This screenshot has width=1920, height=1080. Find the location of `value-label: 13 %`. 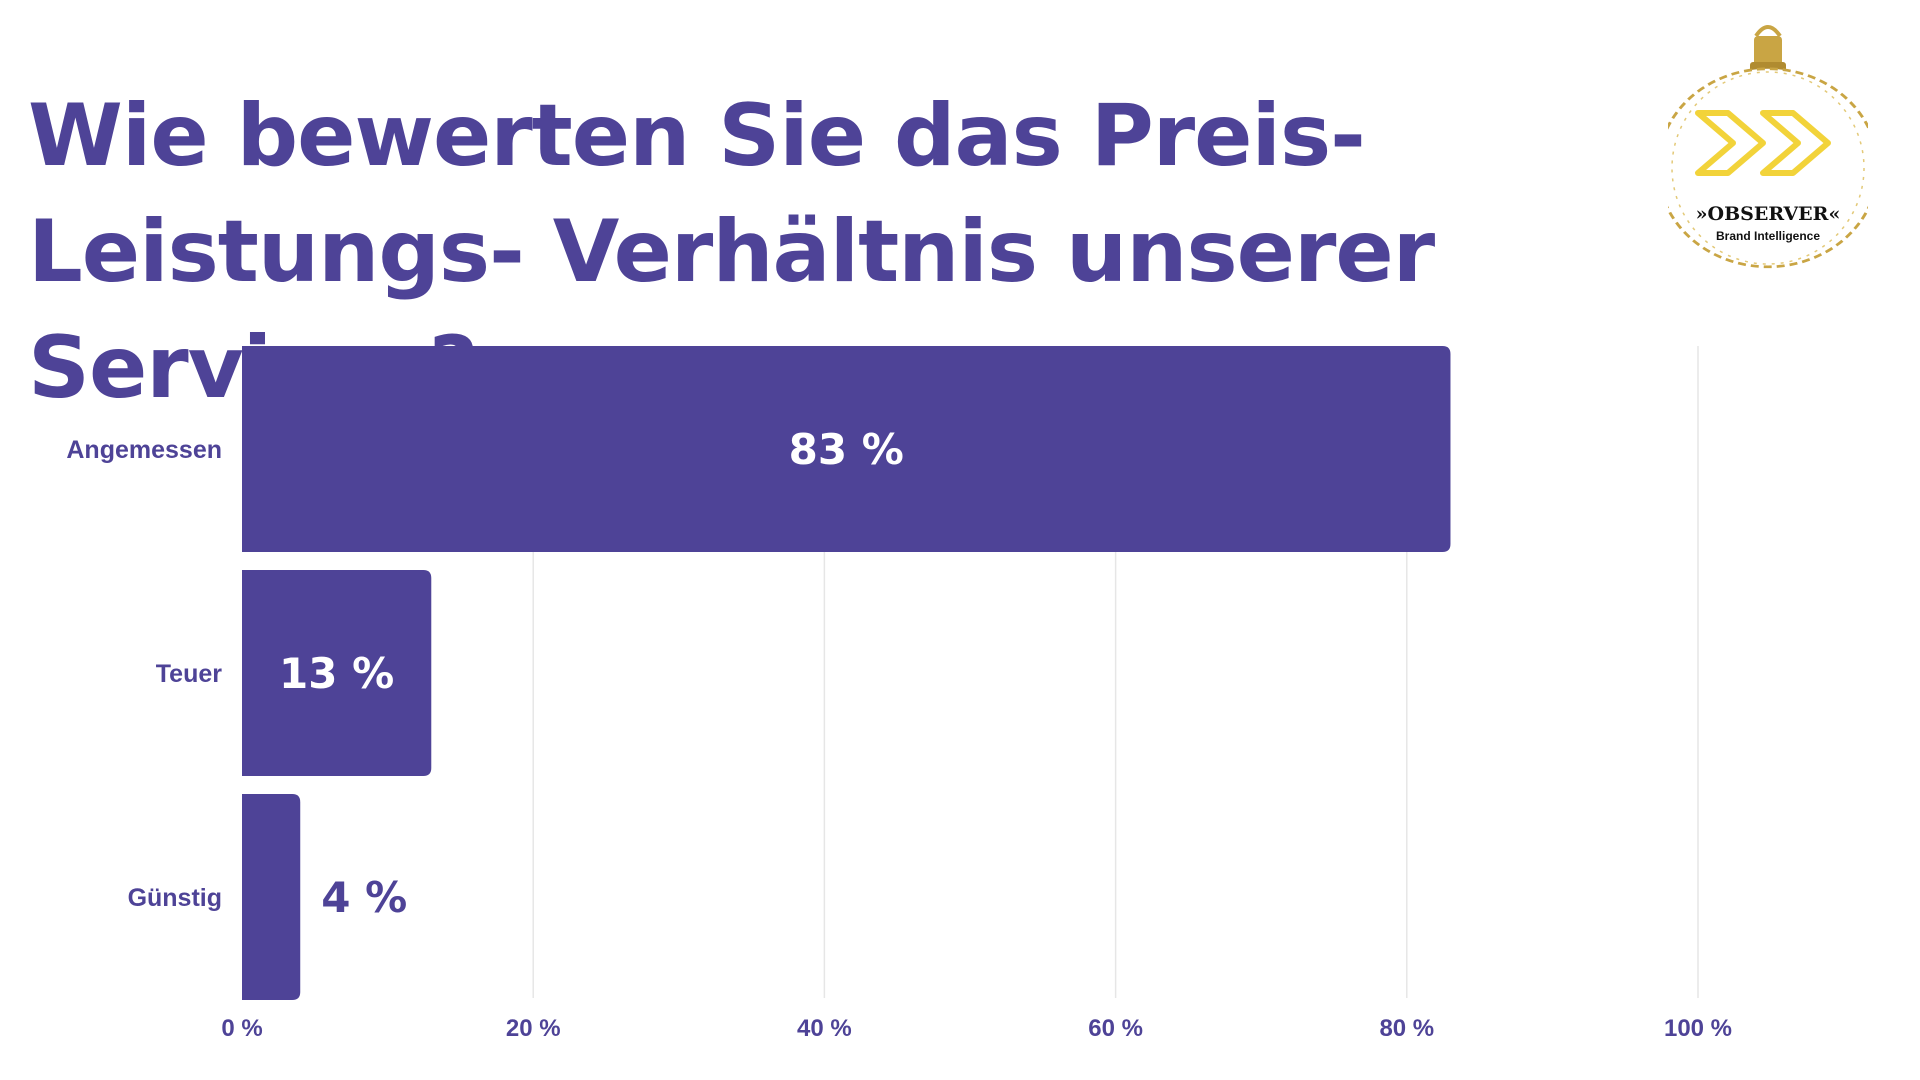

value-label: 13 % is located at coordinates (336, 673).